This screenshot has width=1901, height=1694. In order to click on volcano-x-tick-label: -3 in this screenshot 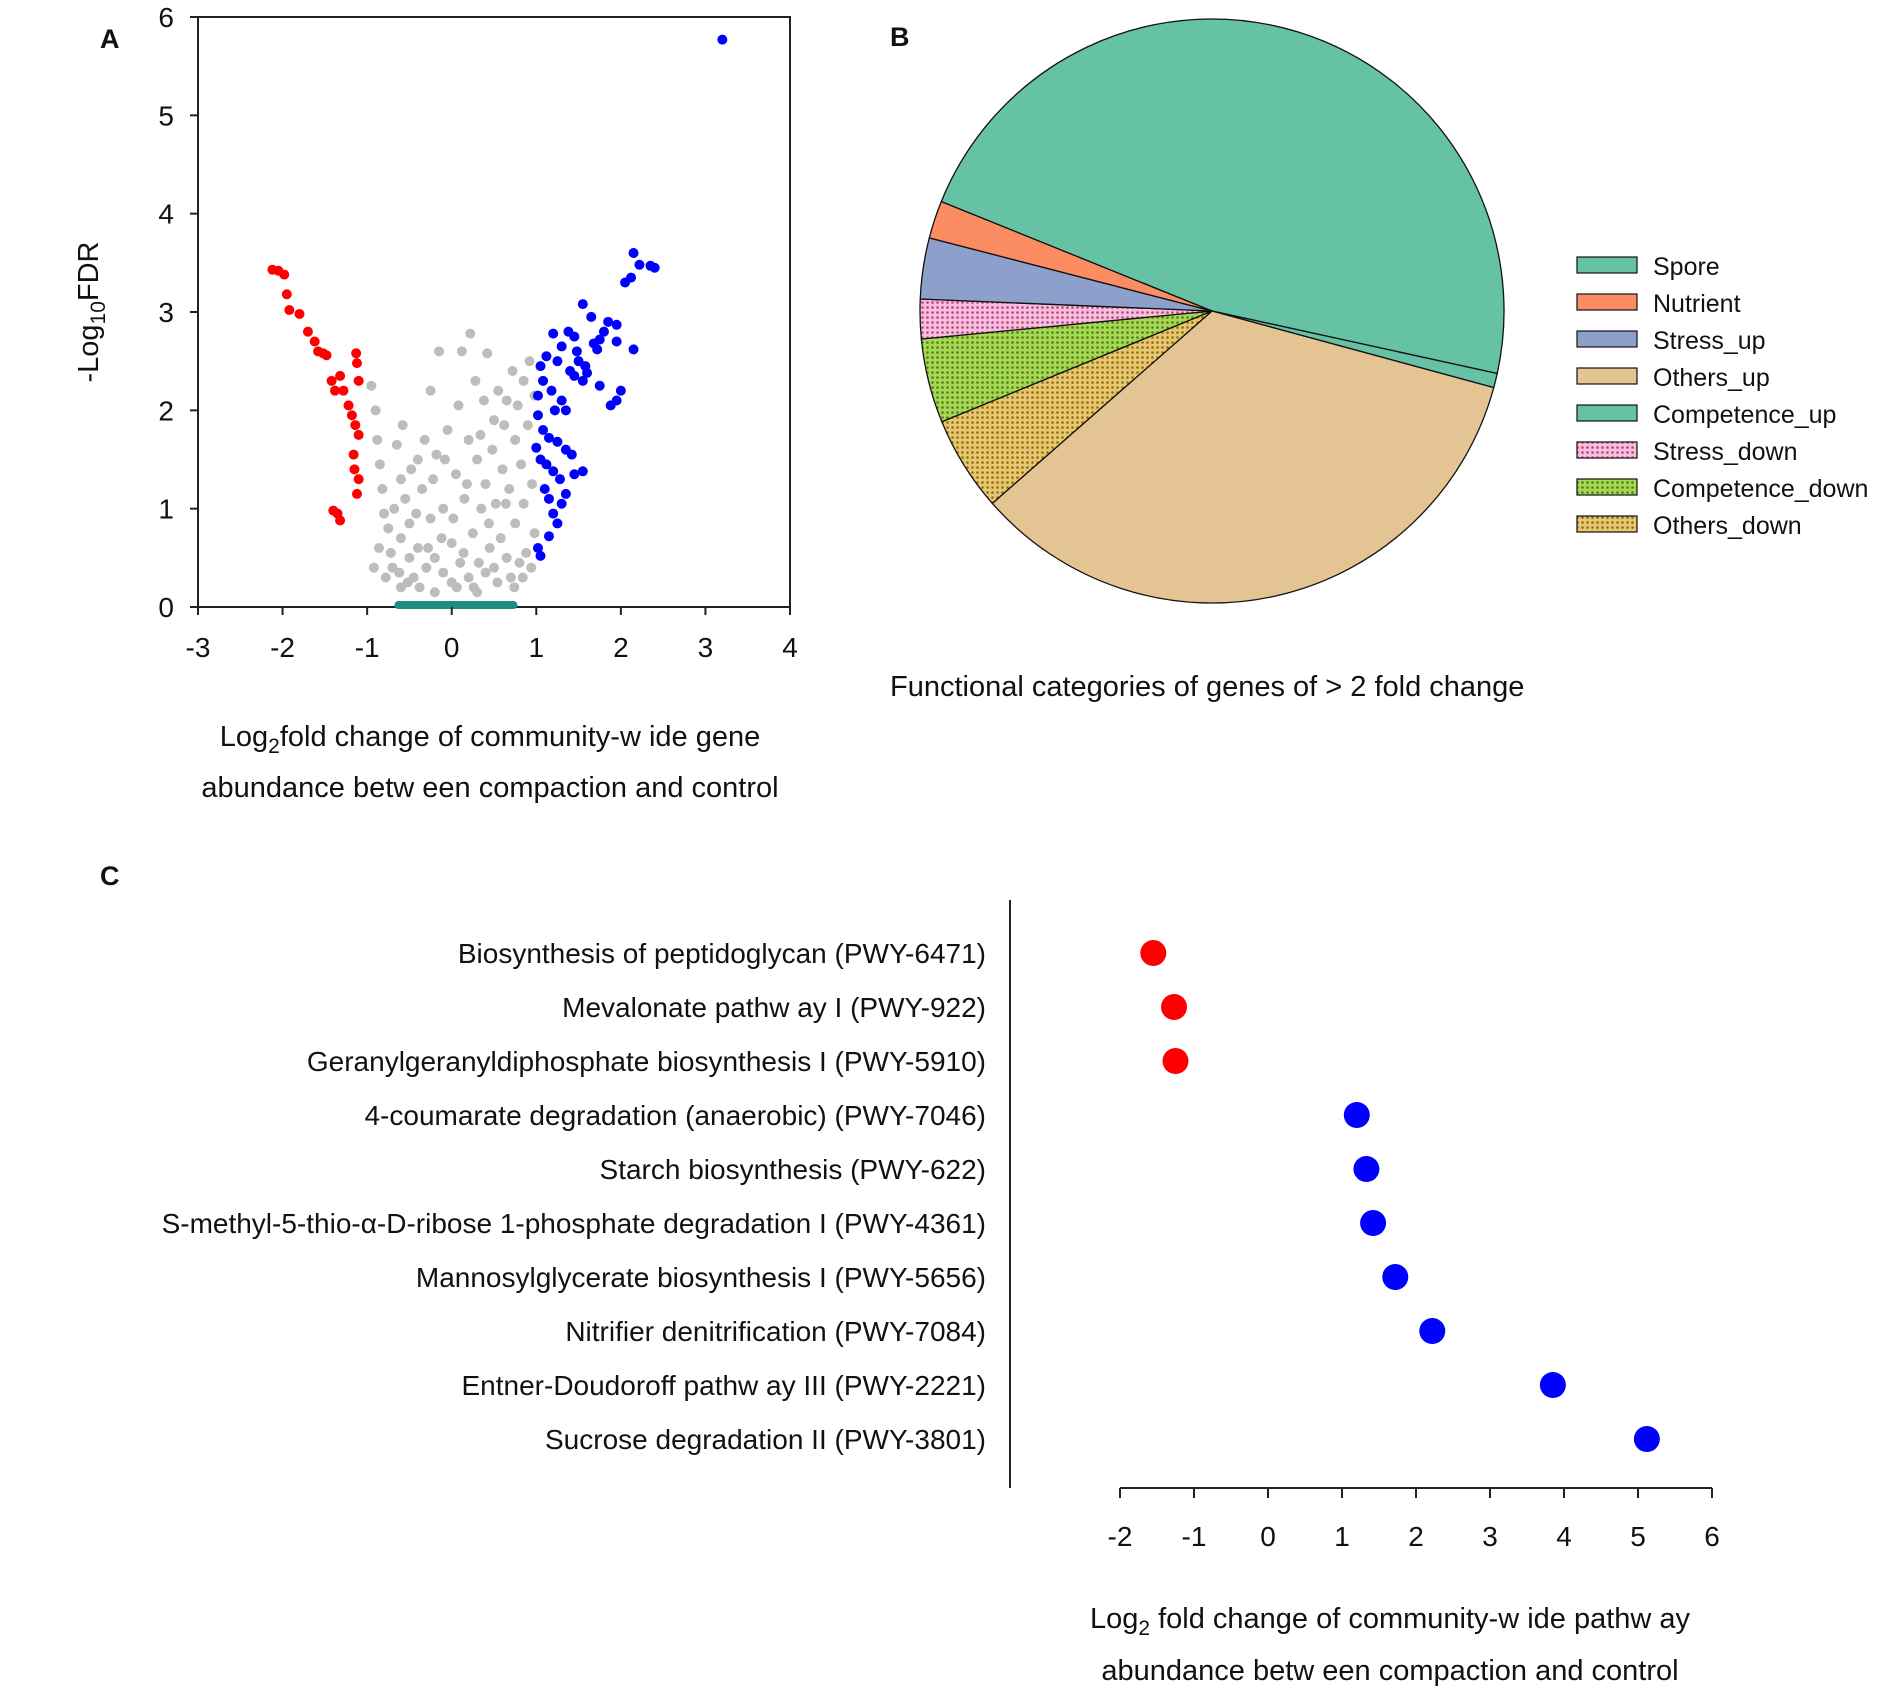, I will do `click(198, 647)`.